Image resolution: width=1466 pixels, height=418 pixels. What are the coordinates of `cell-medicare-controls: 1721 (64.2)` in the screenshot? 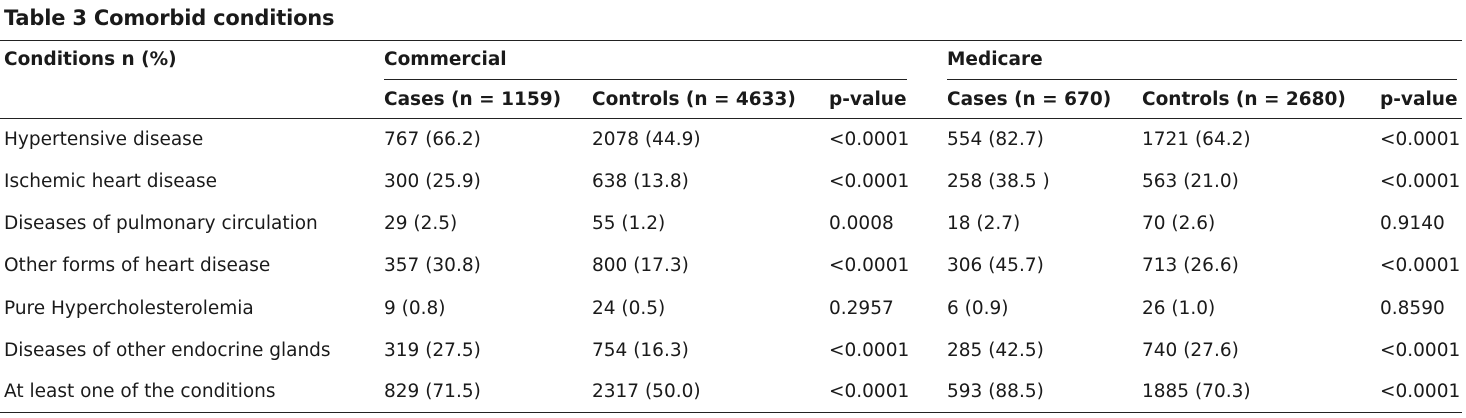 It's located at (1196, 139).